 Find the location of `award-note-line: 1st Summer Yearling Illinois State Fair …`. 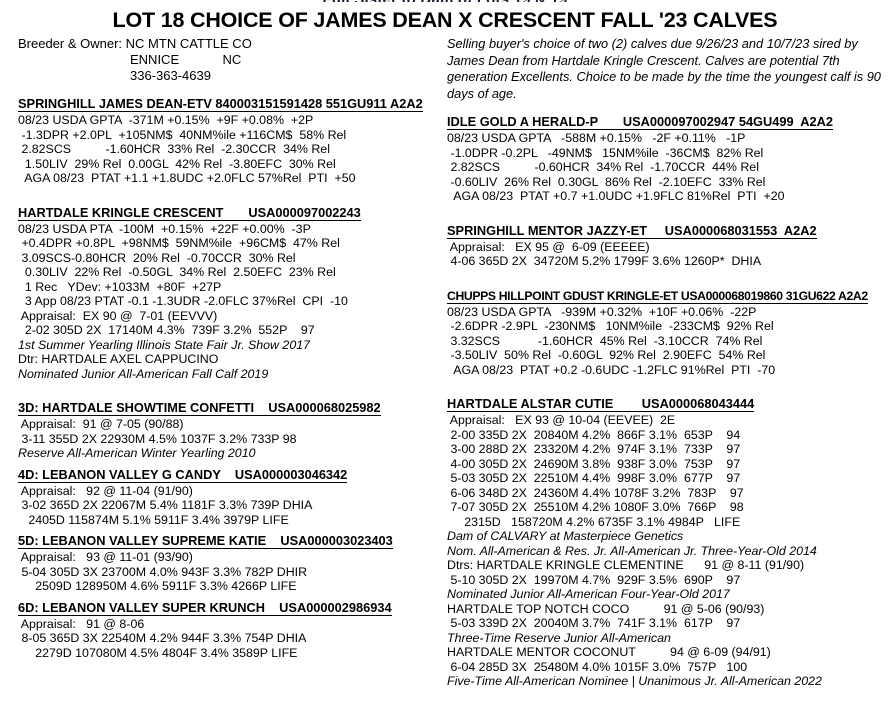

award-note-line: 1st Summer Yearling Illinois State Fair … is located at coordinates (164, 344).